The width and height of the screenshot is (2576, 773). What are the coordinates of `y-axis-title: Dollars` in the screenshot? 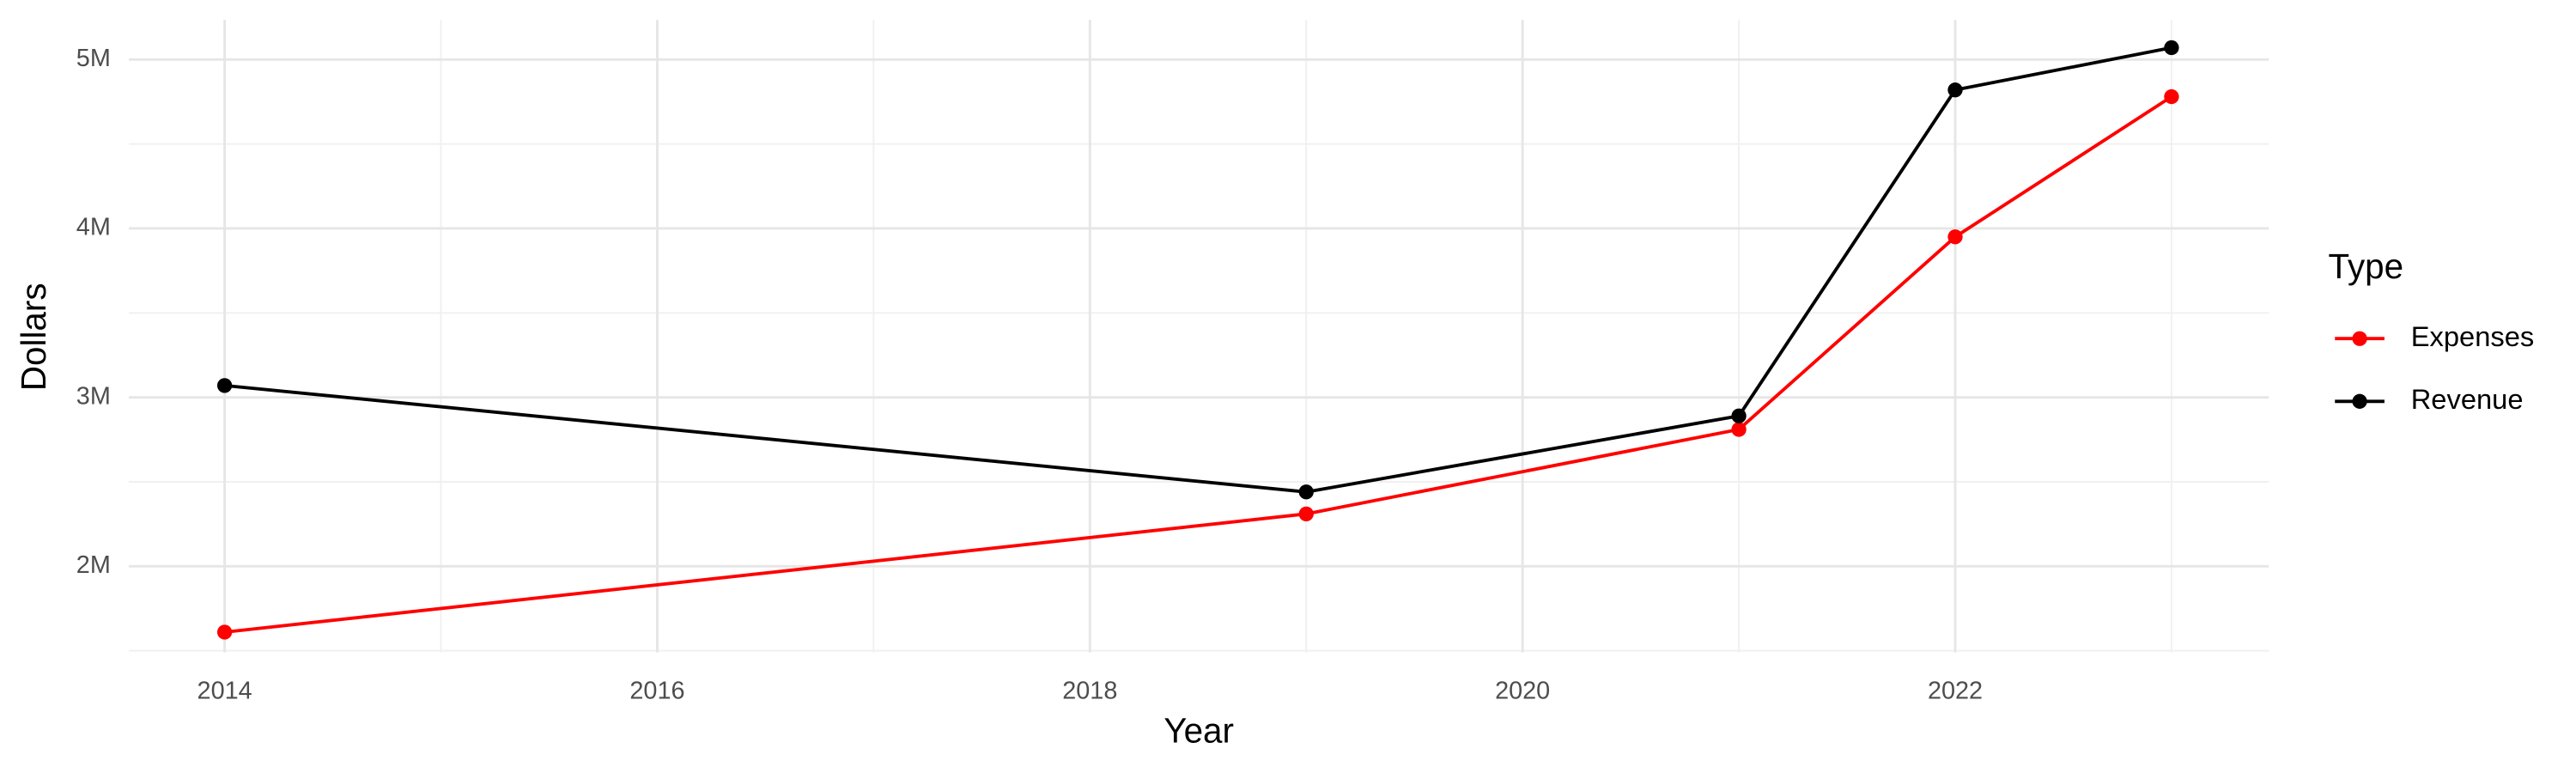 It's located at (33, 337).